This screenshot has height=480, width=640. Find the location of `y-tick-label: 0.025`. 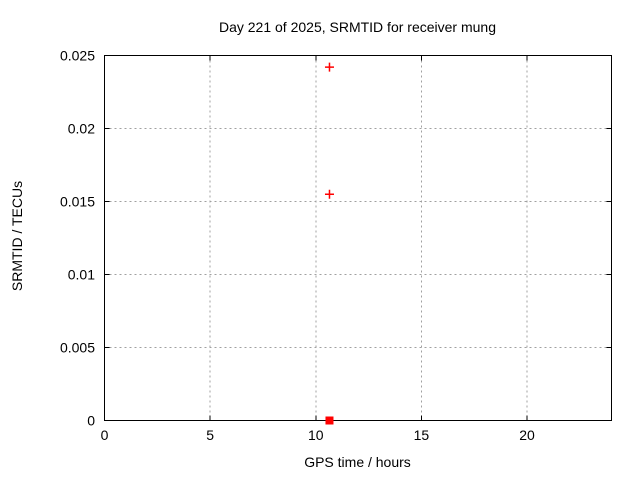

y-tick-label: 0.025 is located at coordinates (77, 56).